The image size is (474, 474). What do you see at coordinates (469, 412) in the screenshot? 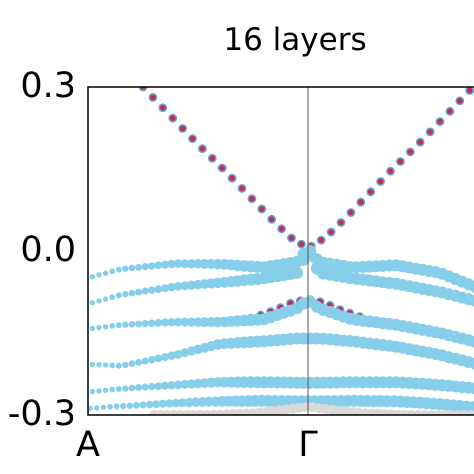
I see `band-point-deep` at bounding box center [469, 412].